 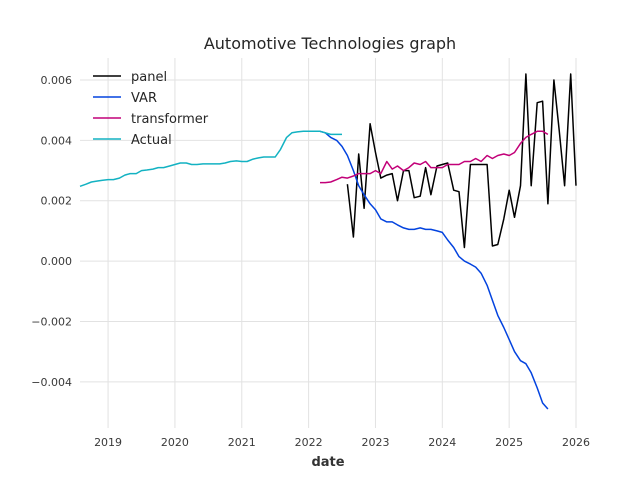 I want to click on y-tick-label: 0.004, so click(x=57, y=140).